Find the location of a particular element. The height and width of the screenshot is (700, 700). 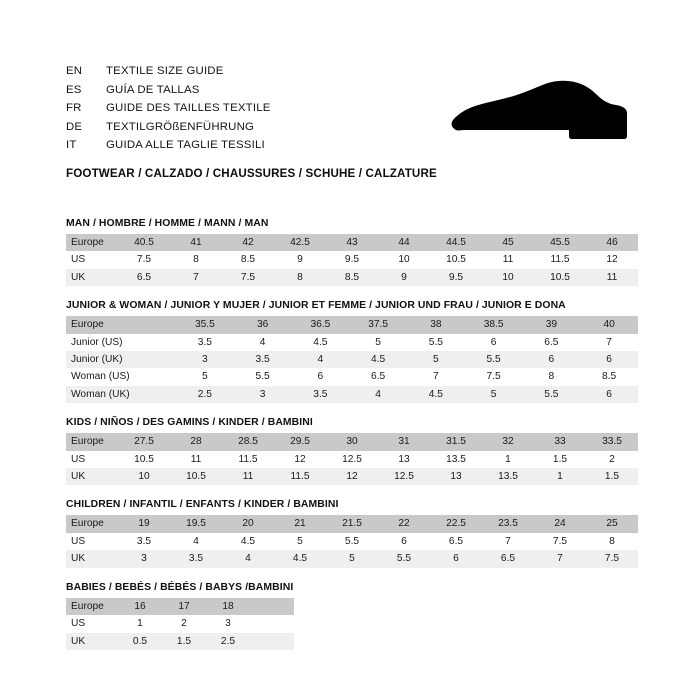

size-cell: 19.5 is located at coordinates (196, 524).